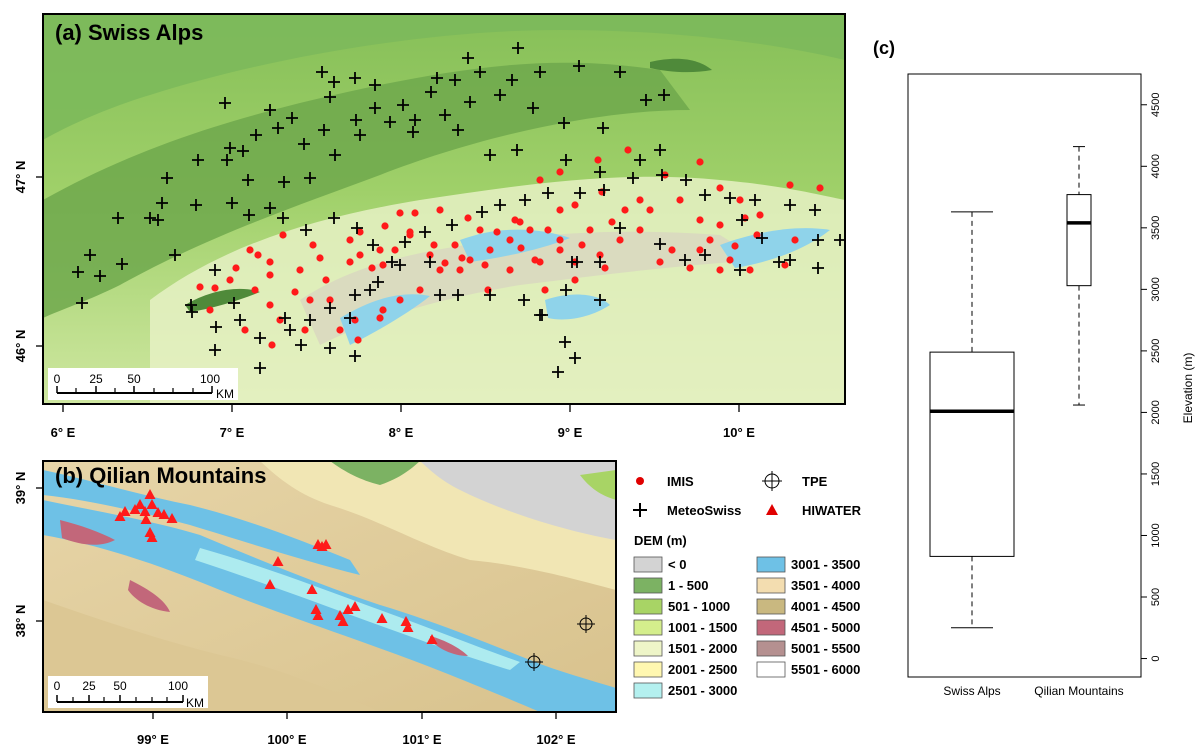  Describe the element at coordinates (681, 65) in the screenshot. I see `lake-constance` at that location.